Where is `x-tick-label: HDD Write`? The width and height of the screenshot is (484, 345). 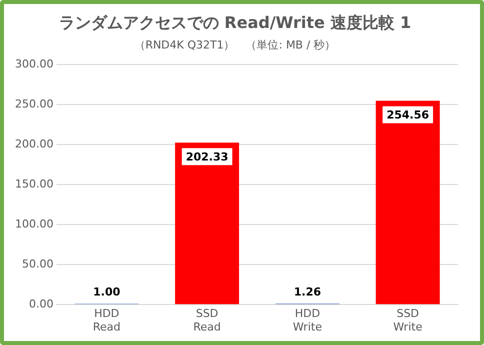
x-tick-label: HDD Write is located at coordinates (307, 320).